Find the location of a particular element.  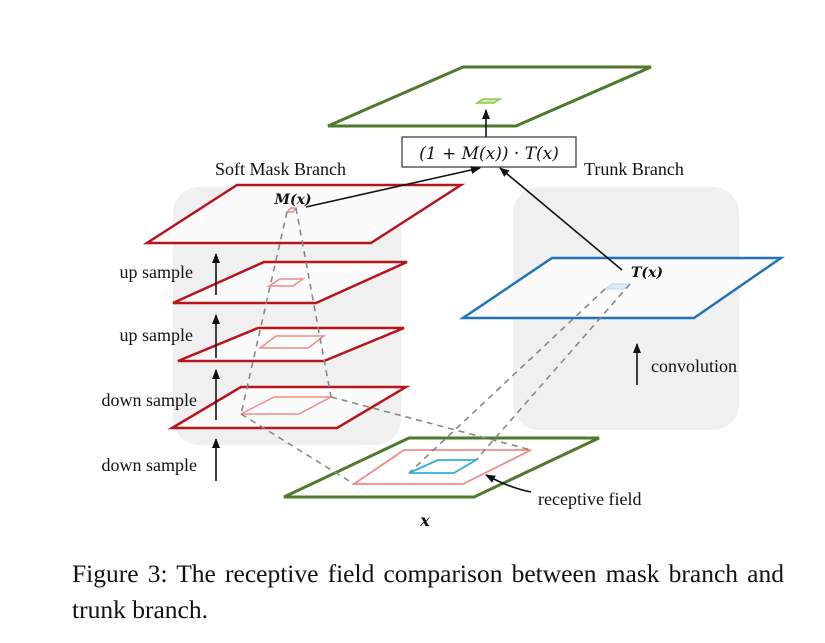

soft-mask-panel is located at coordinates (287, 316).